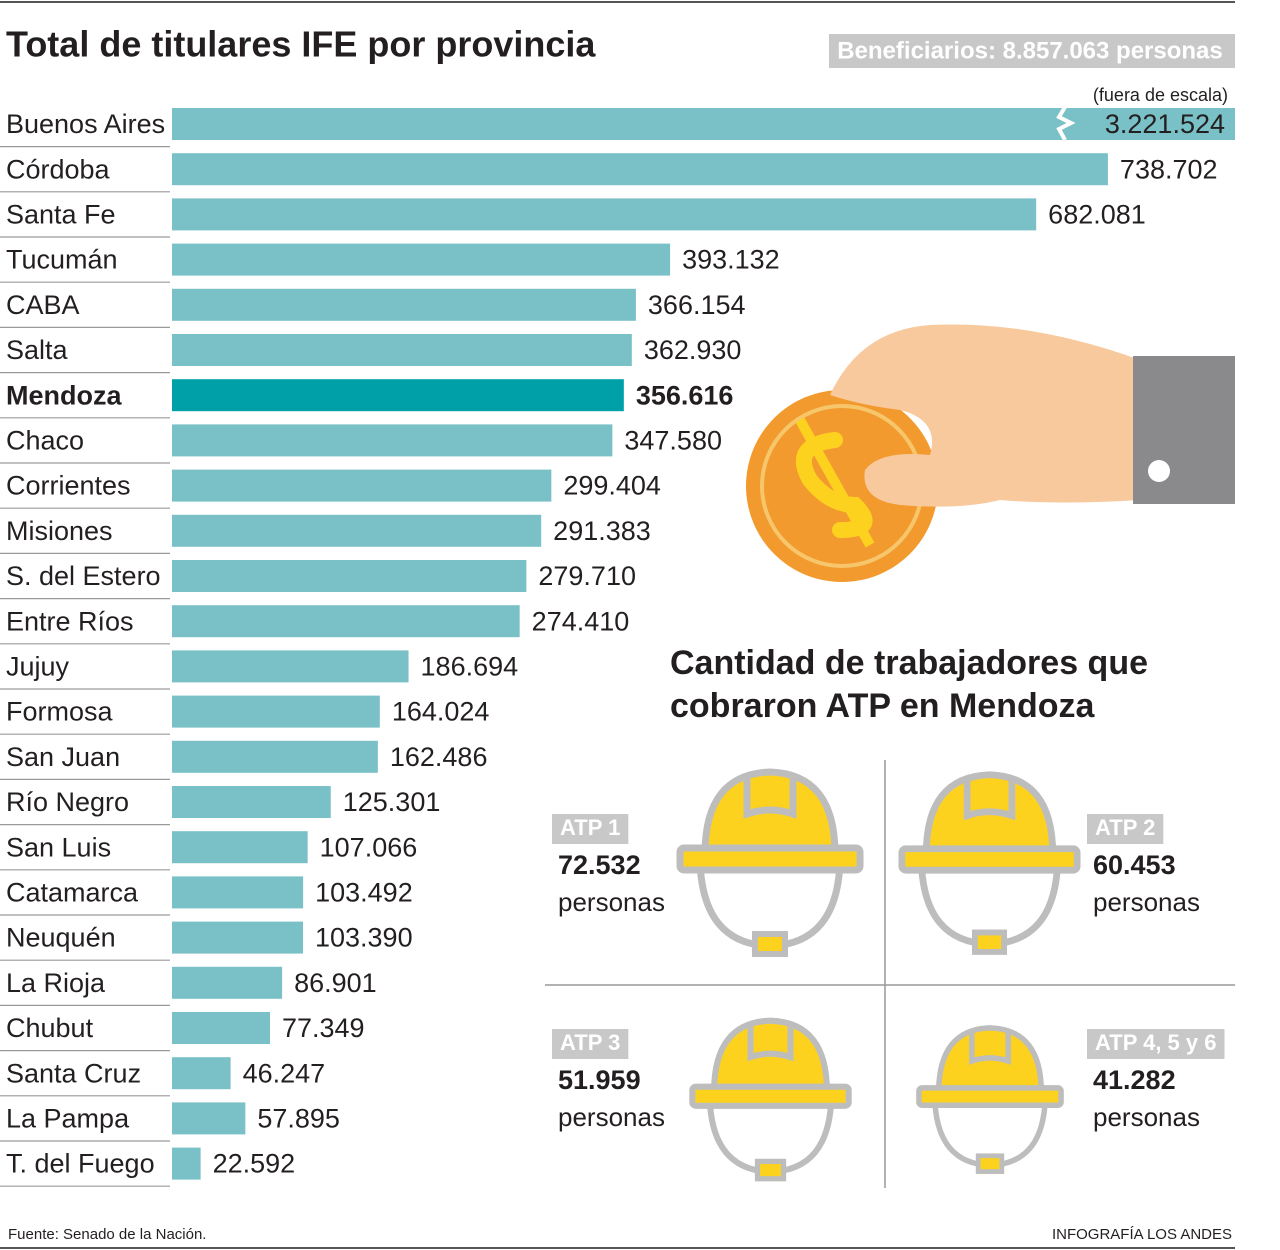  What do you see at coordinates (369, 847) in the screenshot?
I see `value-label: 107.066` at bounding box center [369, 847].